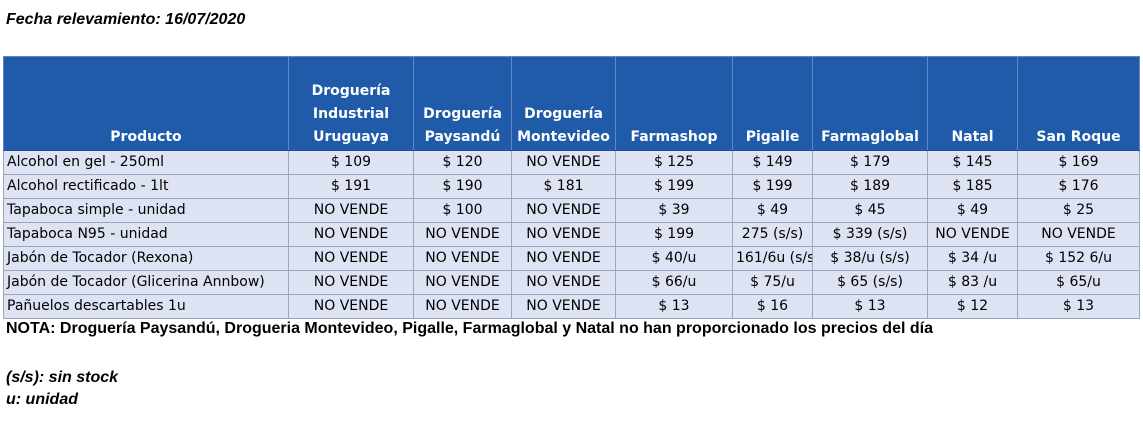 The image size is (1143, 421). I want to click on price-cell: $ 191, so click(351, 186).